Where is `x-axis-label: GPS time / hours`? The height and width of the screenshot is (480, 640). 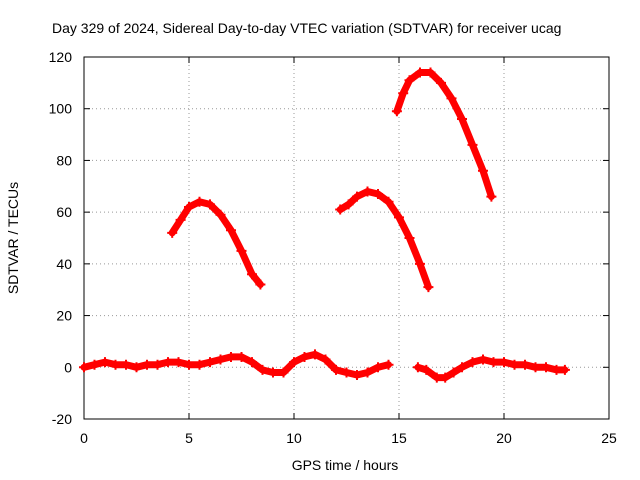 x-axis-label: GPS time / hours is located at coordinates (345, 465).